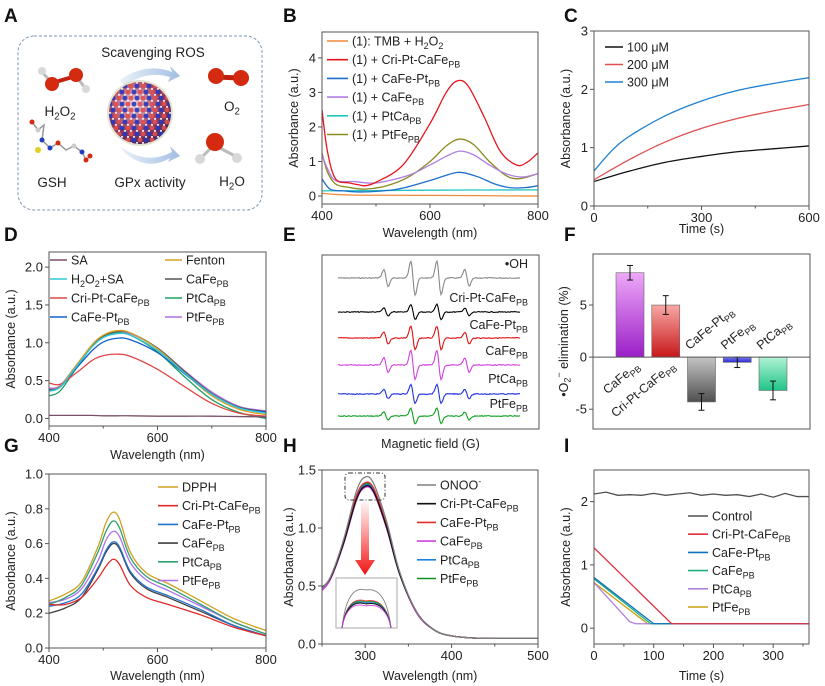 Image resolution: width=825 pixels, height=686 pixels. I want to click on y-tick-label: 0.0, so click(34, 418).